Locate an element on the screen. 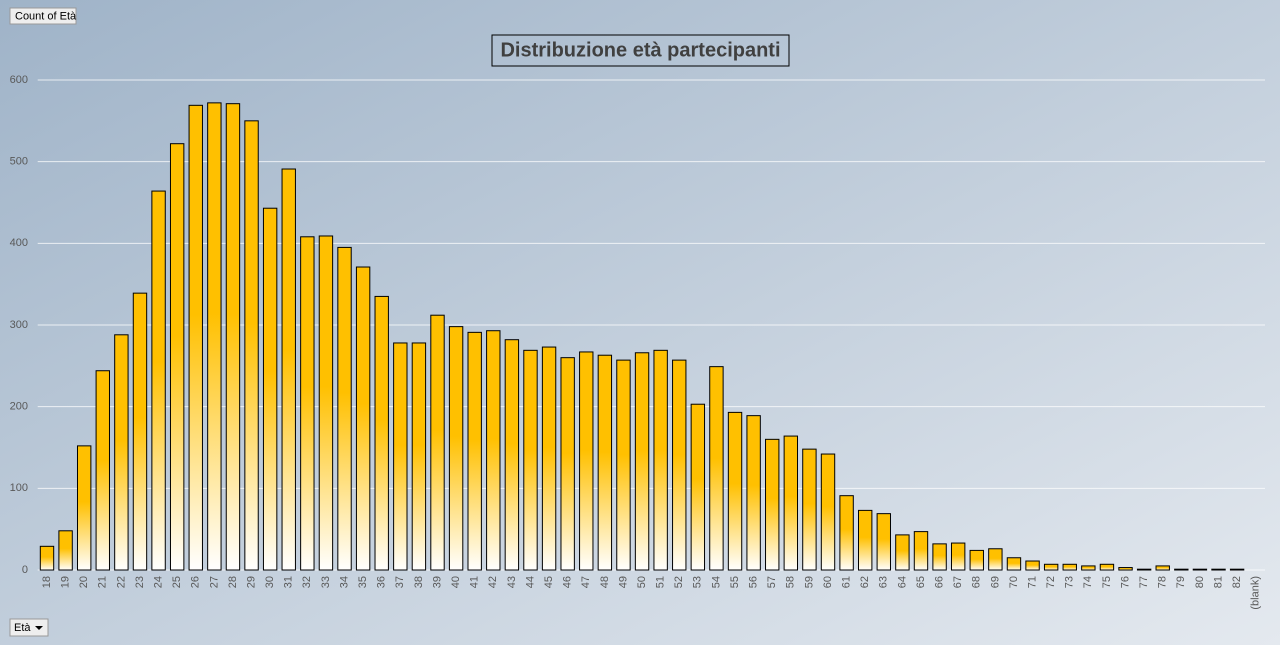 This screenshot has height=645, width=1280. value-field-button is located at coordinates (43, 16).